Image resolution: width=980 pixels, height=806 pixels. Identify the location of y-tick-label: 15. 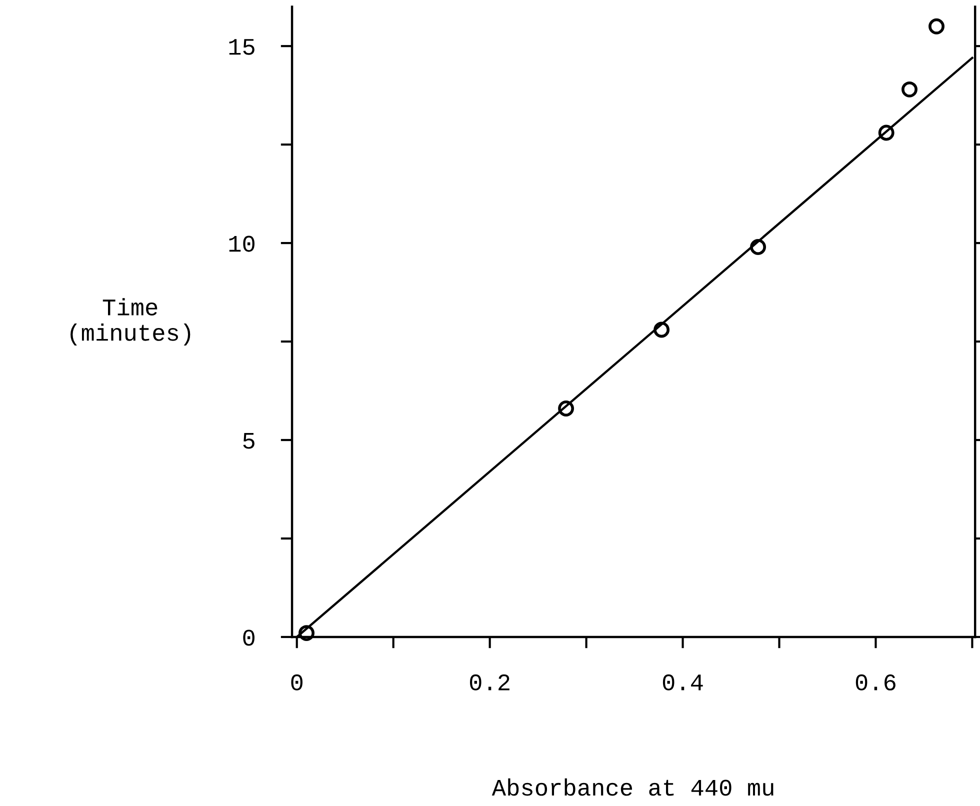
(241, 47).